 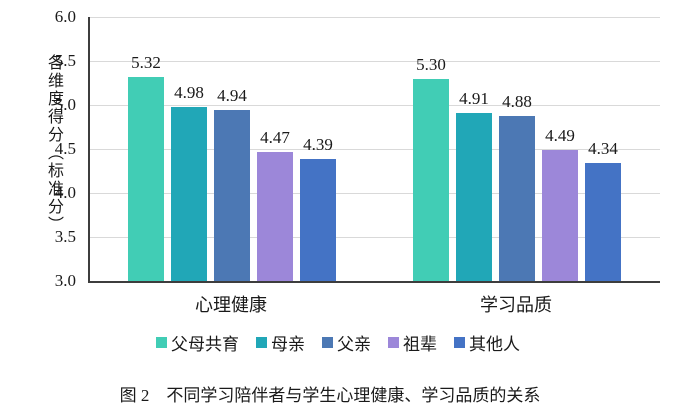 What do you see at coordinates (431, 168) in the screenshot?
I see `bar-父母共育-学习品质: 5.30` at bounding box center [431, 168].